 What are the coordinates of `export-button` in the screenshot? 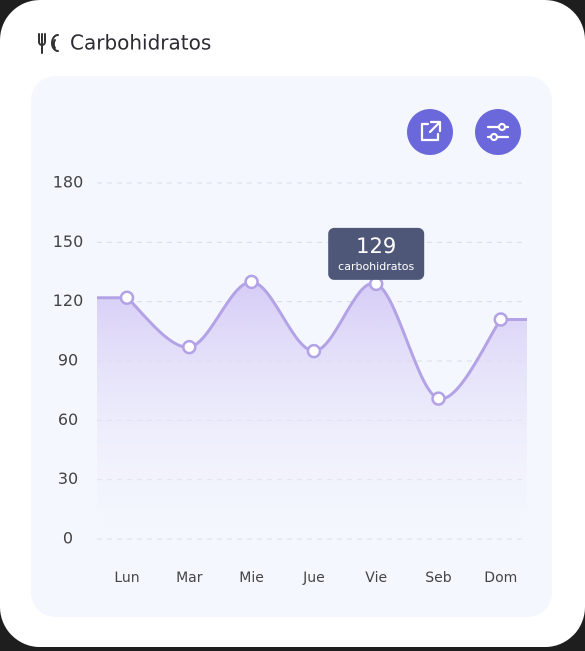 It's located at (430, 132).